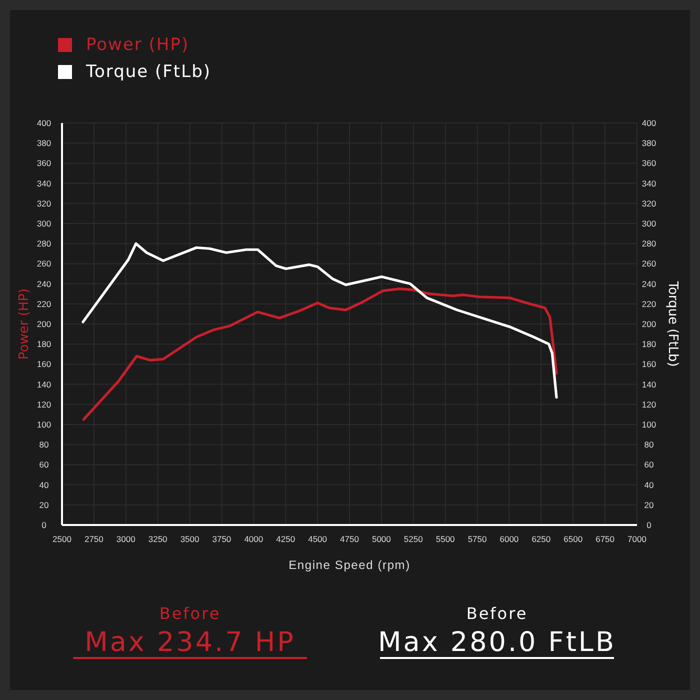 This screenshot has height=700, width=700. What do you see at coordinates (649, 344) in the screenshot?
I see `y2-tick-label: 180` at bounding box center [649, 344].